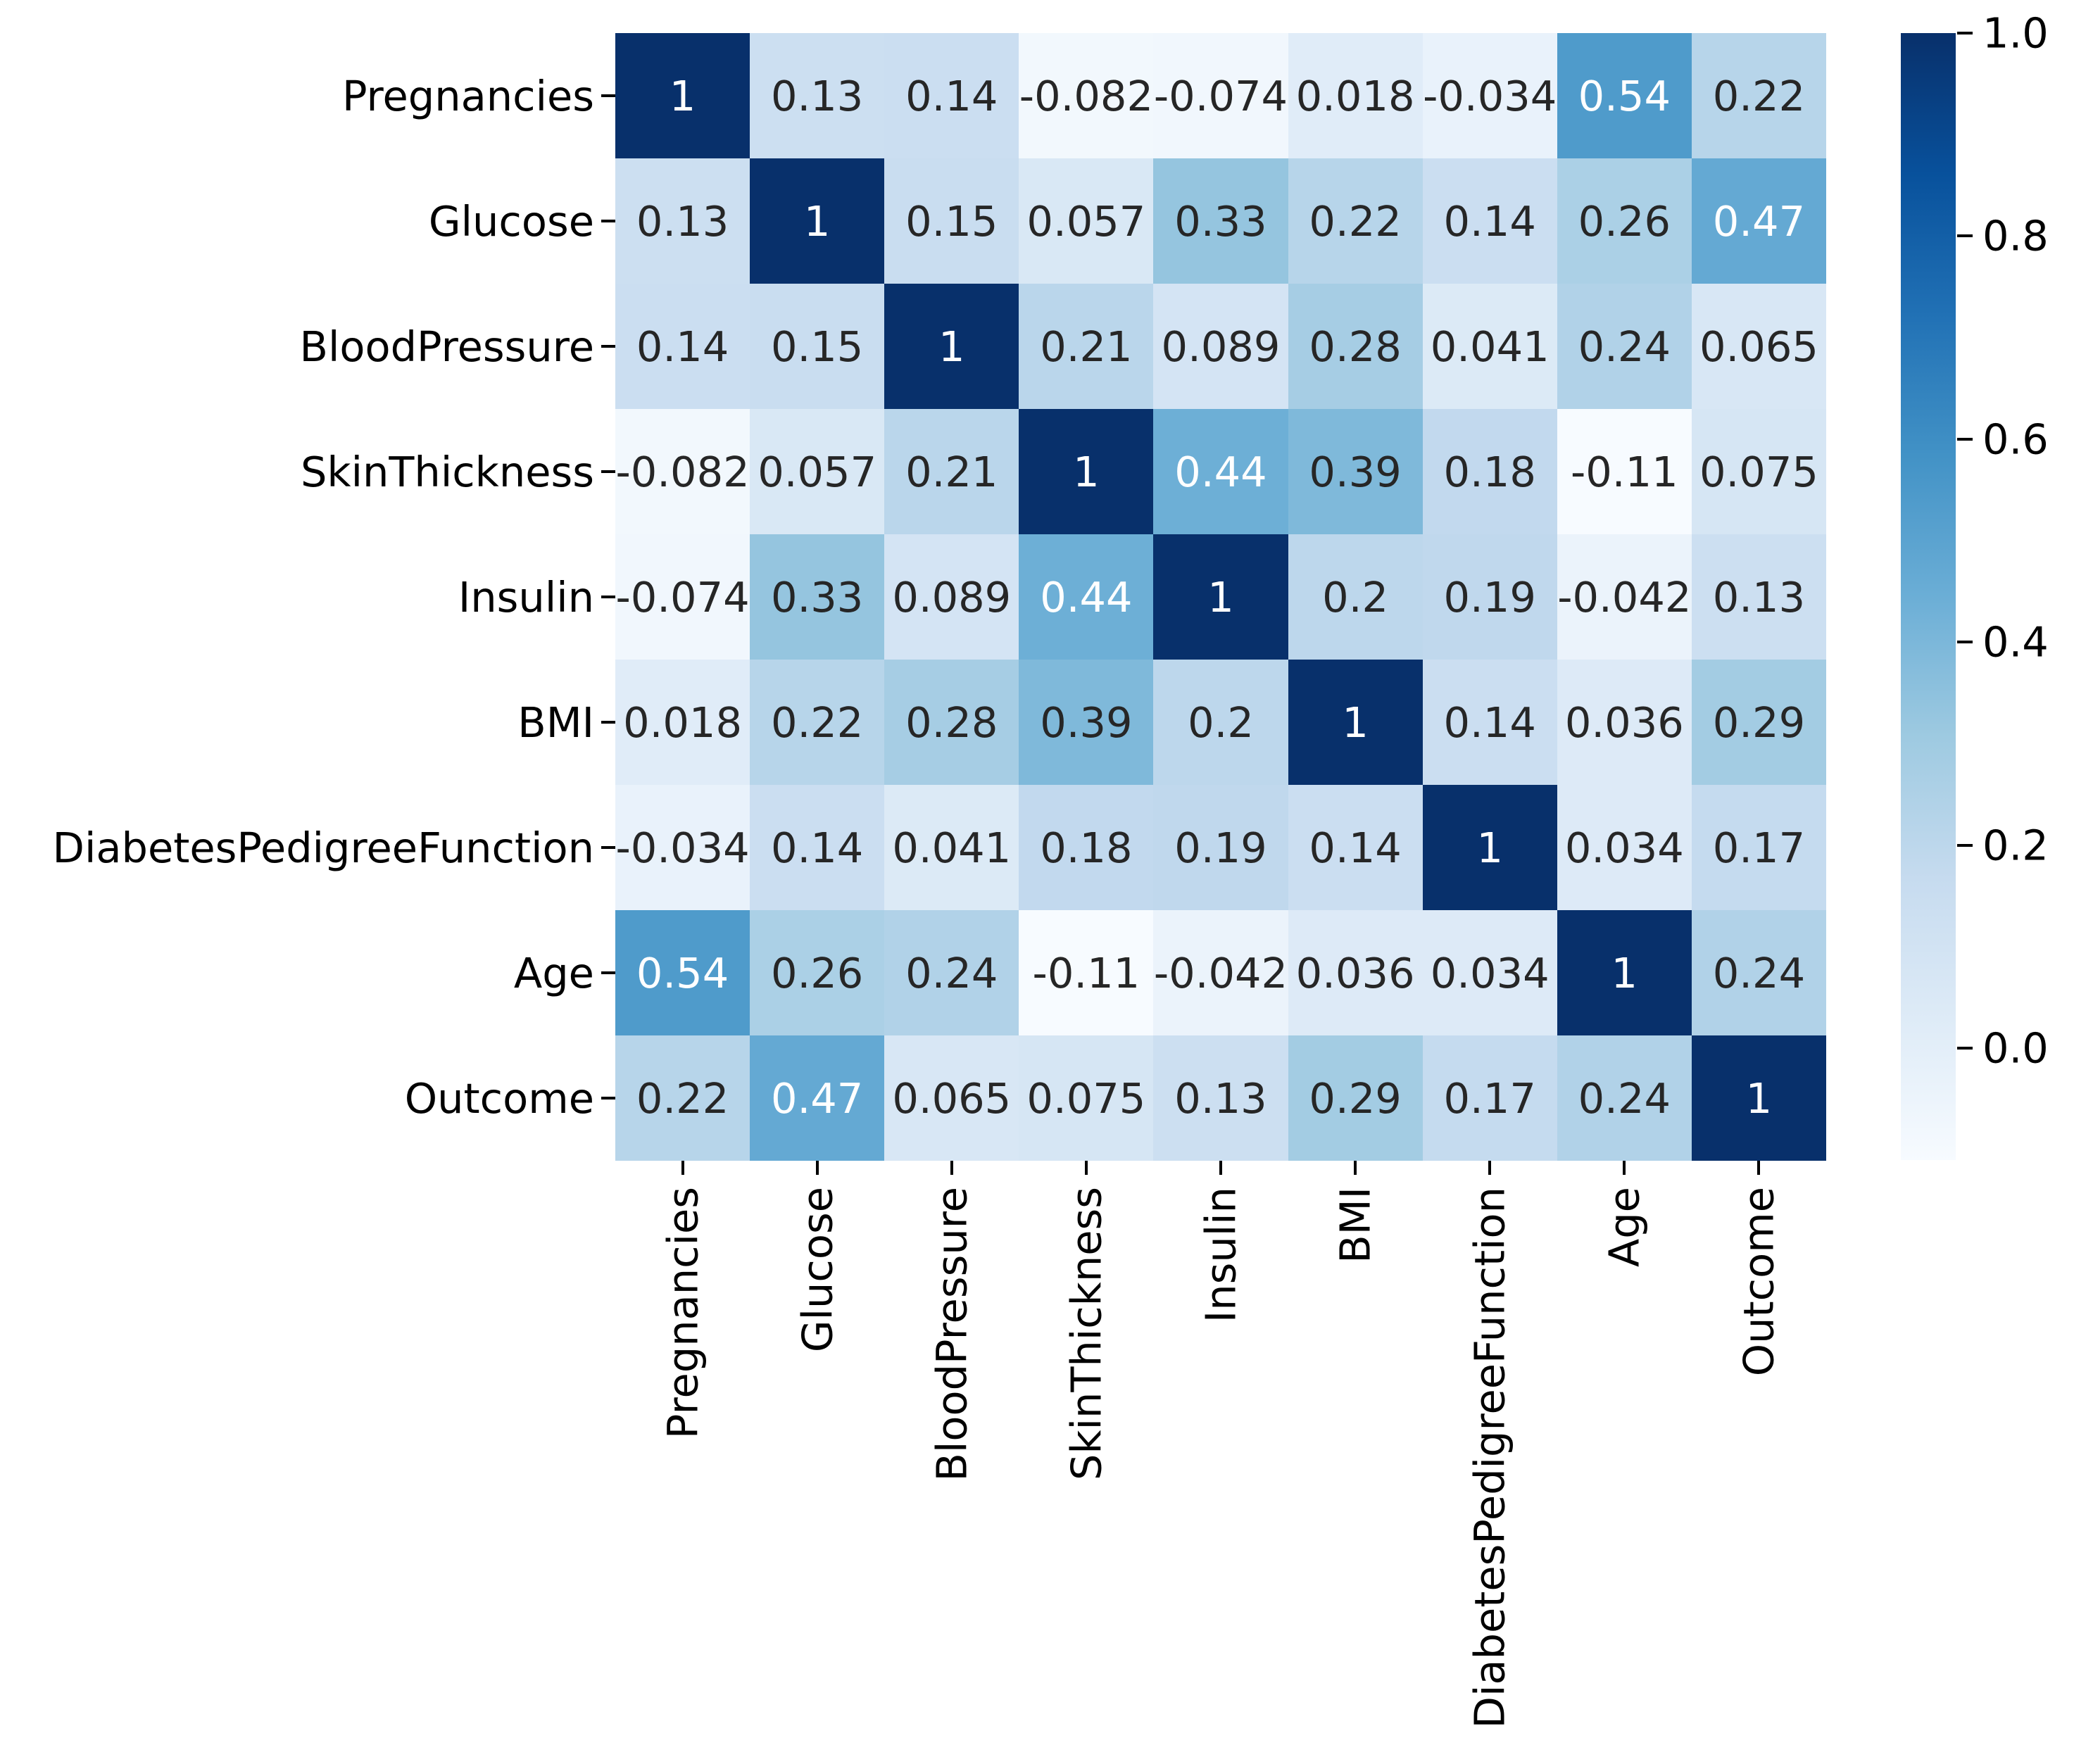  What do you see at coordinates (817, 597) in the screenshot?
I see `heatmap-cell-Insulin-Glucose: 0.33` at bounding box center [817, 597].